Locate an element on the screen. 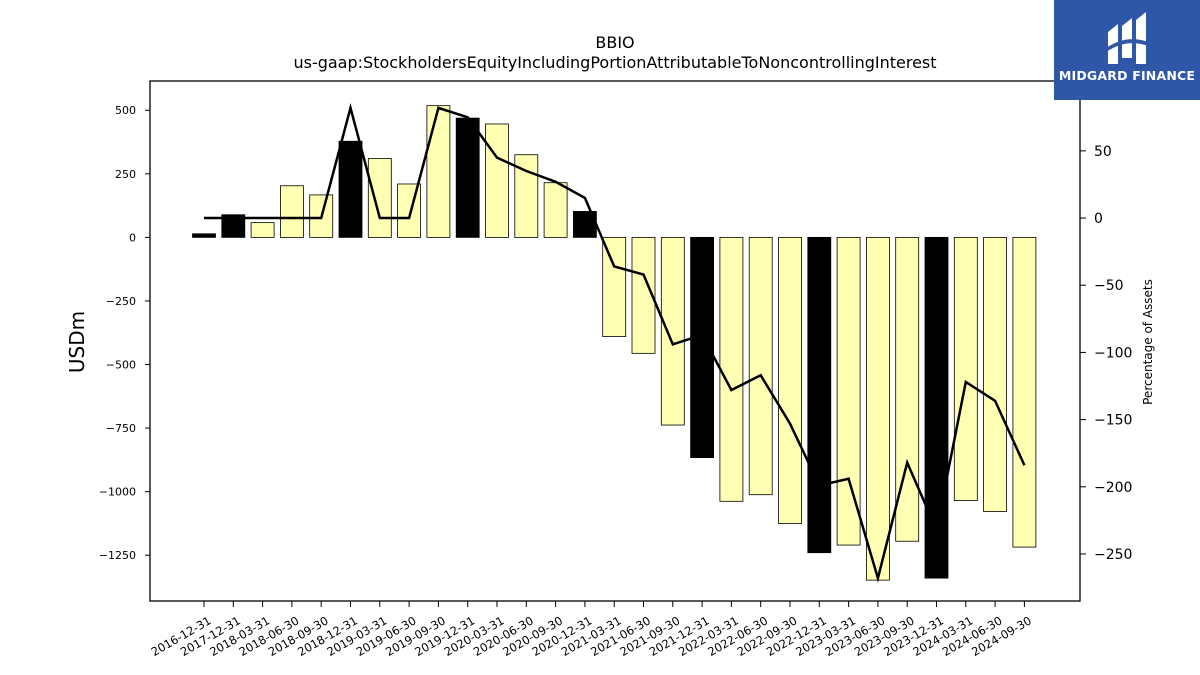 This screenshot has height=675, width=1200. y2-tick-label: 0 is located at coordinates (1098, 219).